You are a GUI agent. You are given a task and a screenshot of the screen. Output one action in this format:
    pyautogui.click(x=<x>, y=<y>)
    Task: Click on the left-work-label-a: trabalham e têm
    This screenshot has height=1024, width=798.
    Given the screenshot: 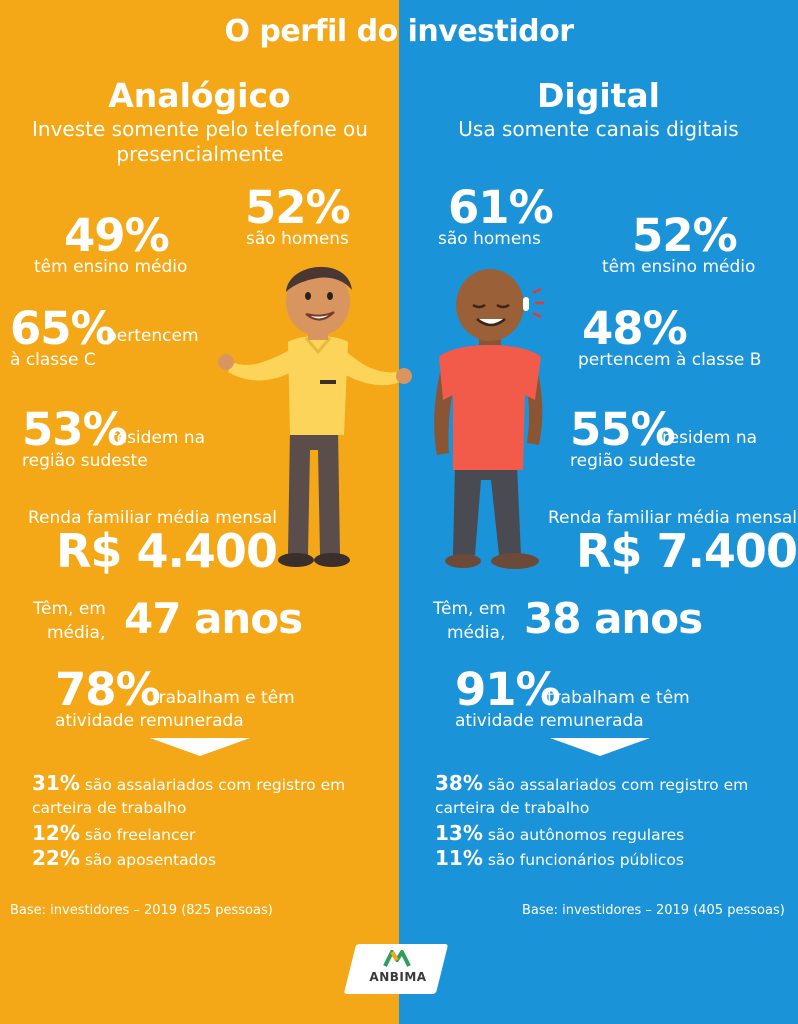 What is the action you would take?
    pyautogui.click(x=223, y=698)
    